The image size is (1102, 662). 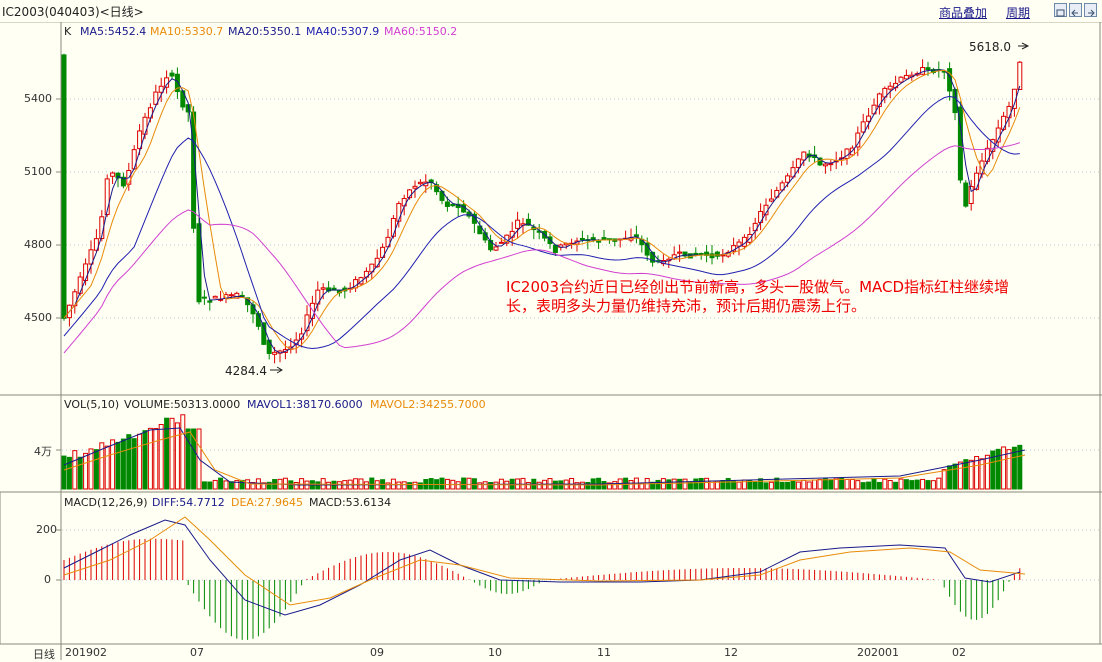 I want to click on y-tick-4800: 4800, so click(x=38, y=244).